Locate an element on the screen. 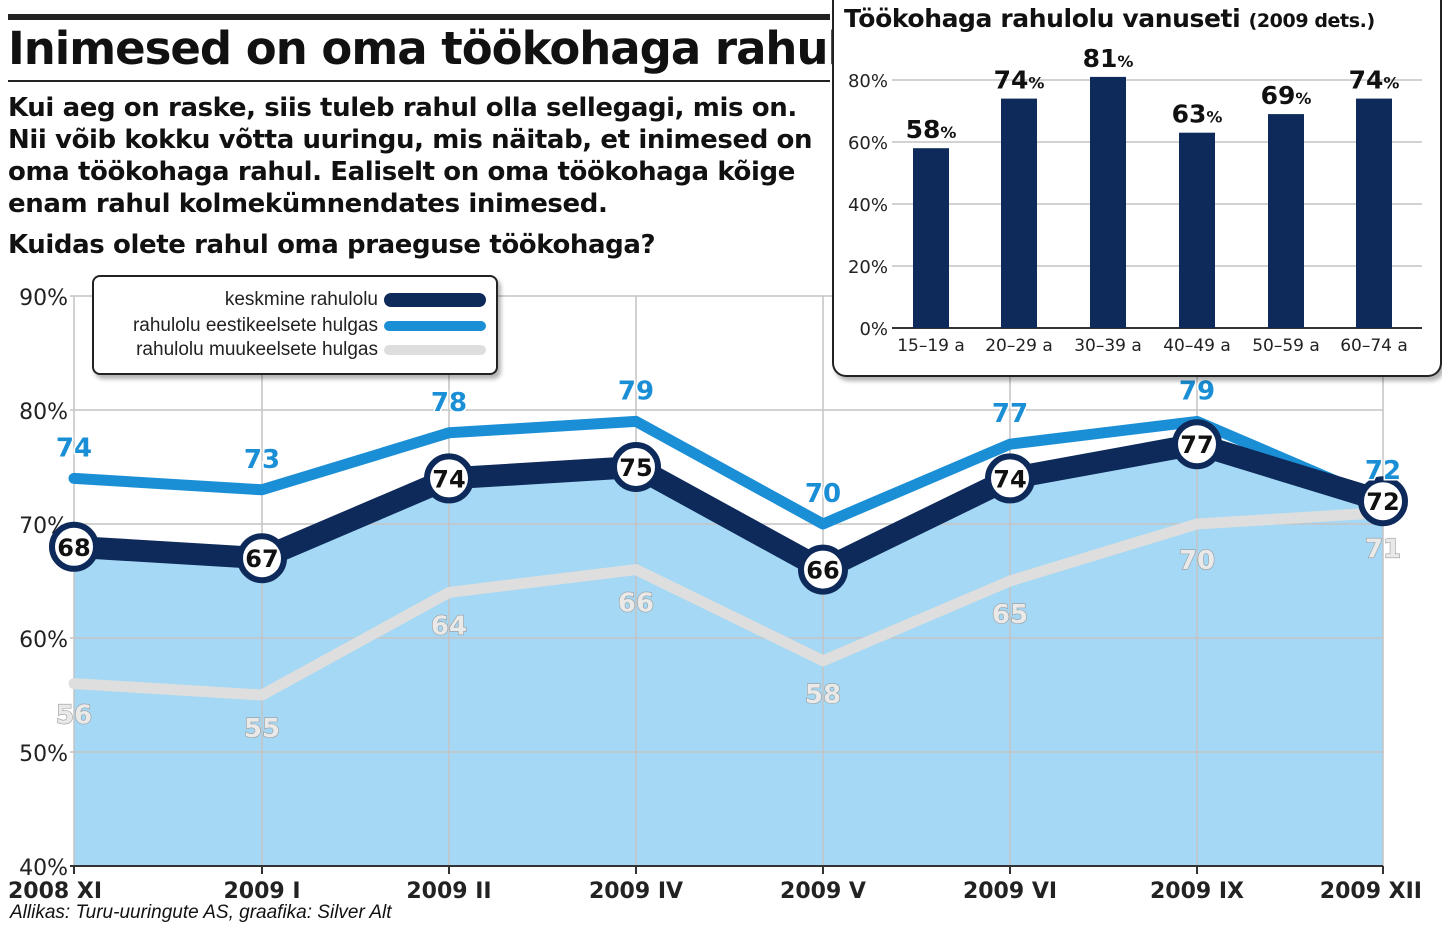 The image size is (1442, 946). inset-y-tick-label: 40% is located at coordinates (868, 205).